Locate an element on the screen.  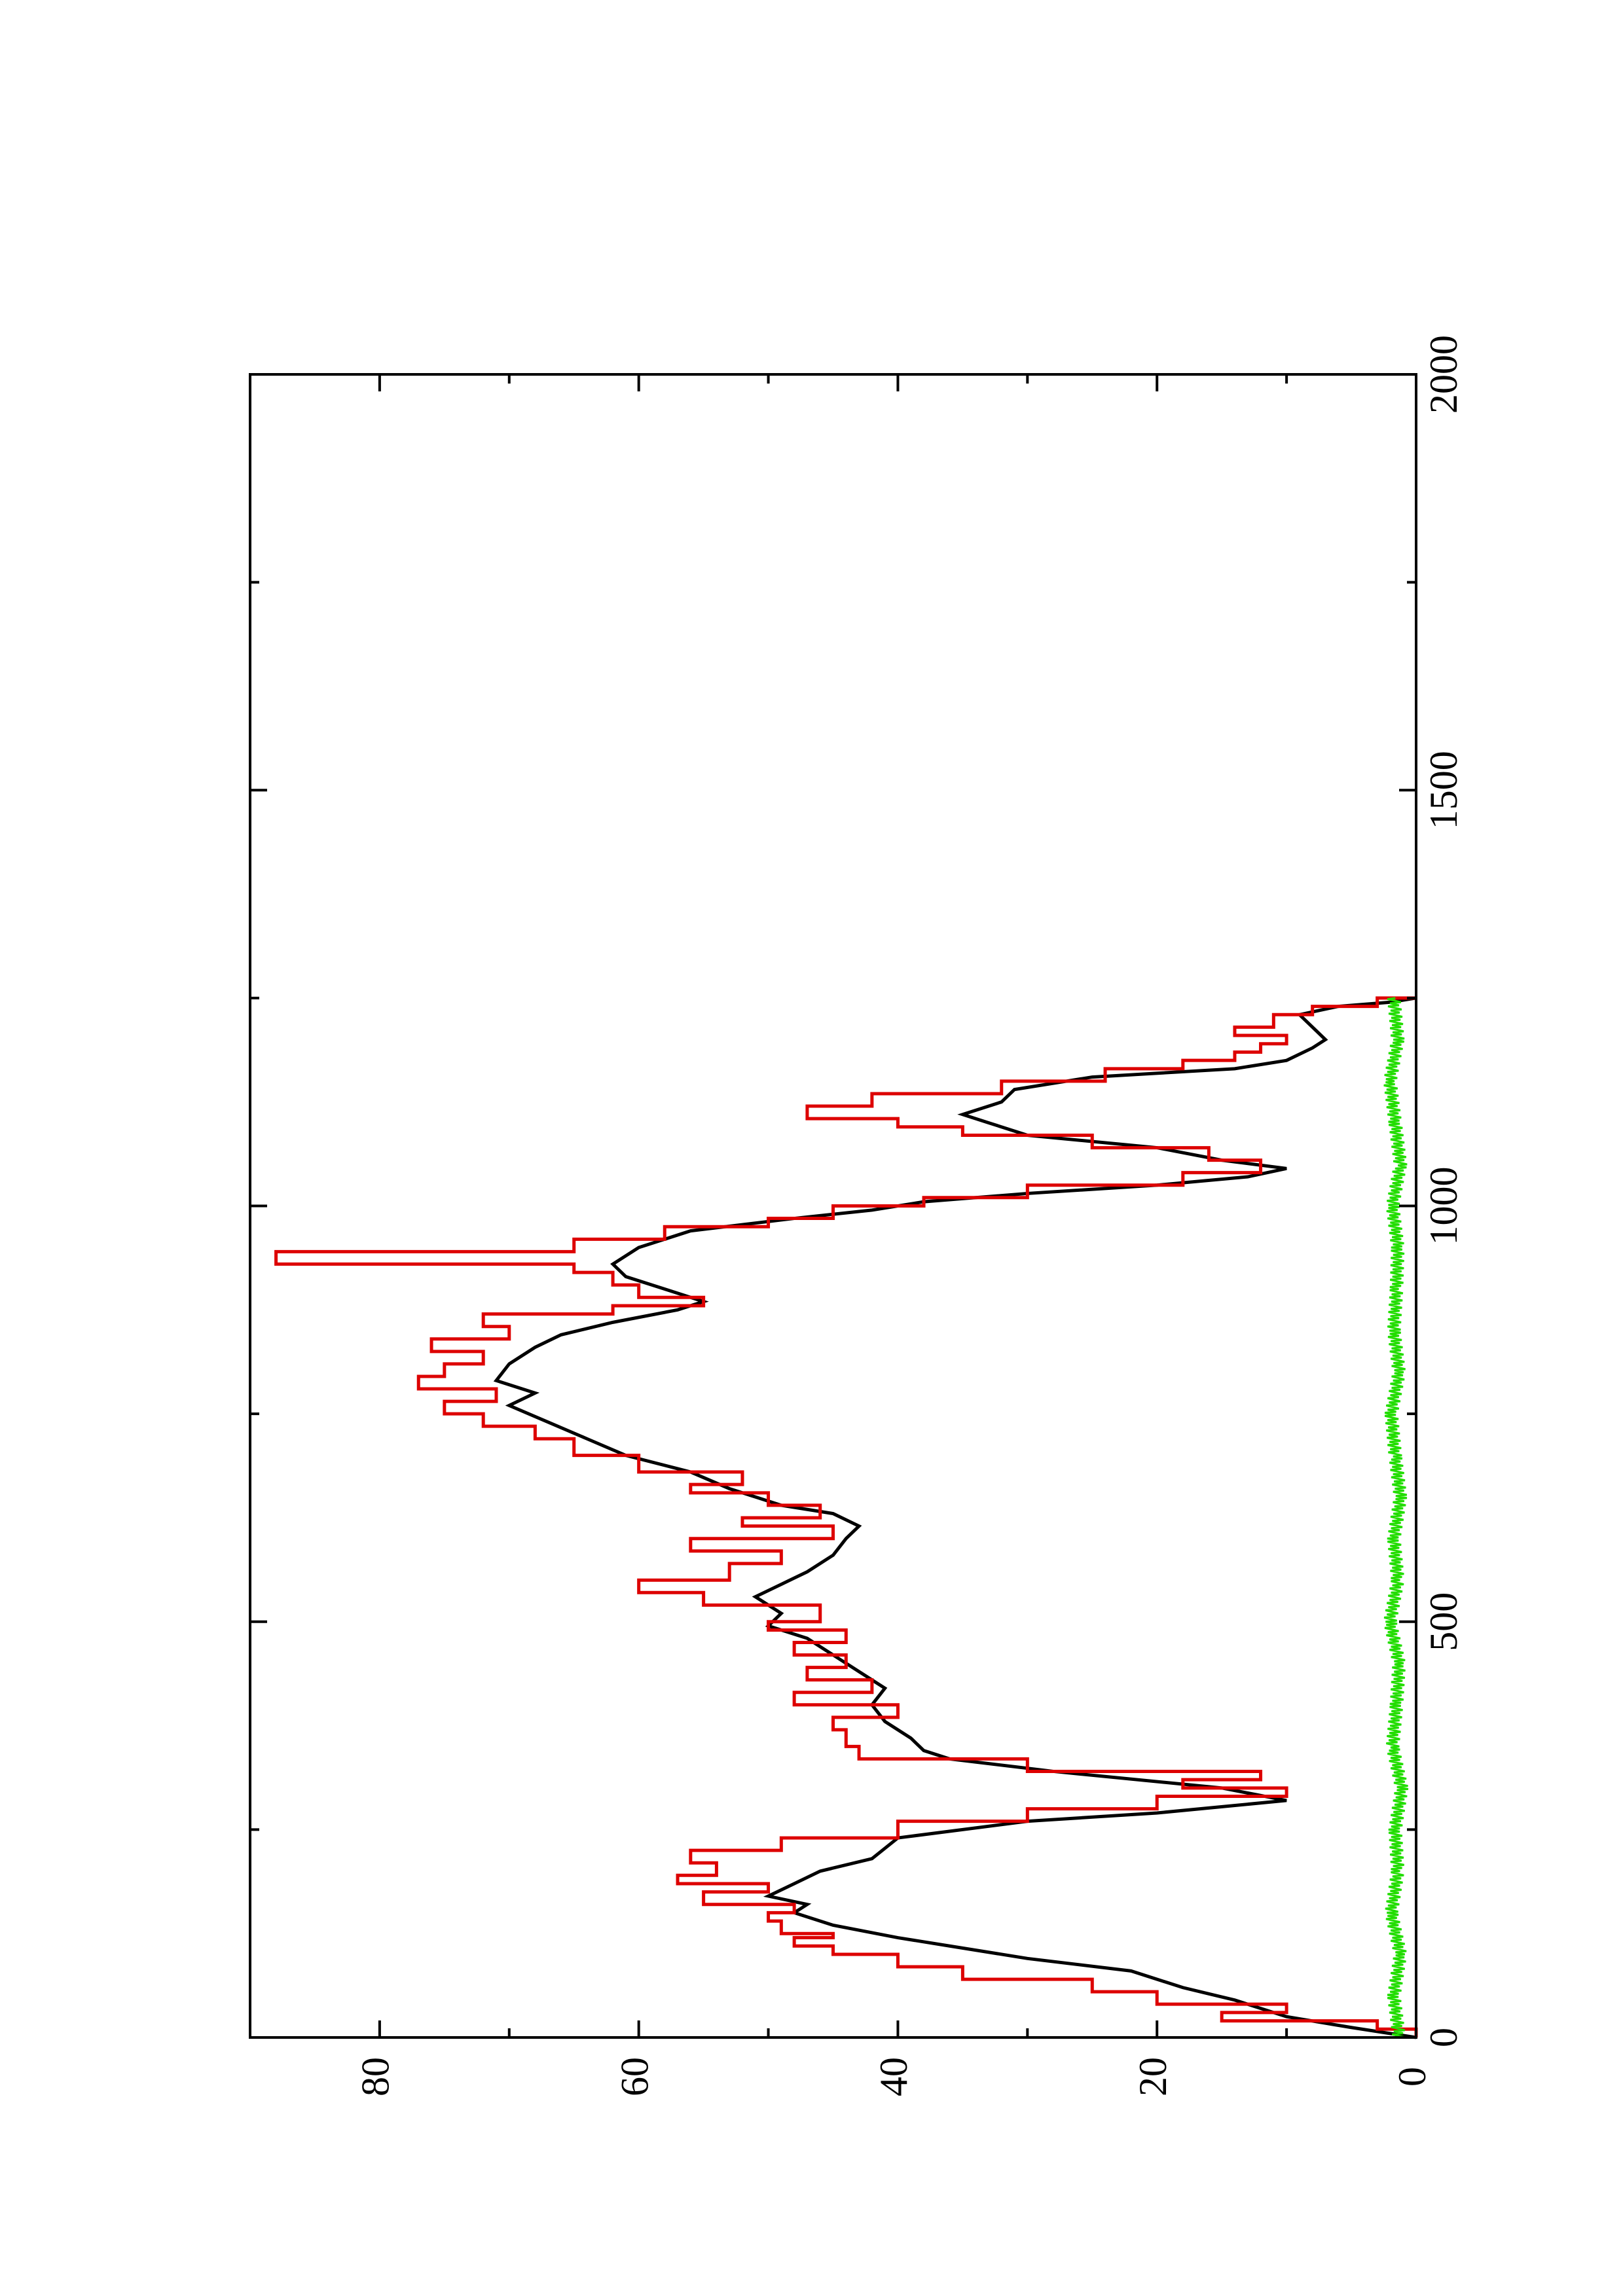
y-tick-label: 40 is located at coordinates (893, 2076).